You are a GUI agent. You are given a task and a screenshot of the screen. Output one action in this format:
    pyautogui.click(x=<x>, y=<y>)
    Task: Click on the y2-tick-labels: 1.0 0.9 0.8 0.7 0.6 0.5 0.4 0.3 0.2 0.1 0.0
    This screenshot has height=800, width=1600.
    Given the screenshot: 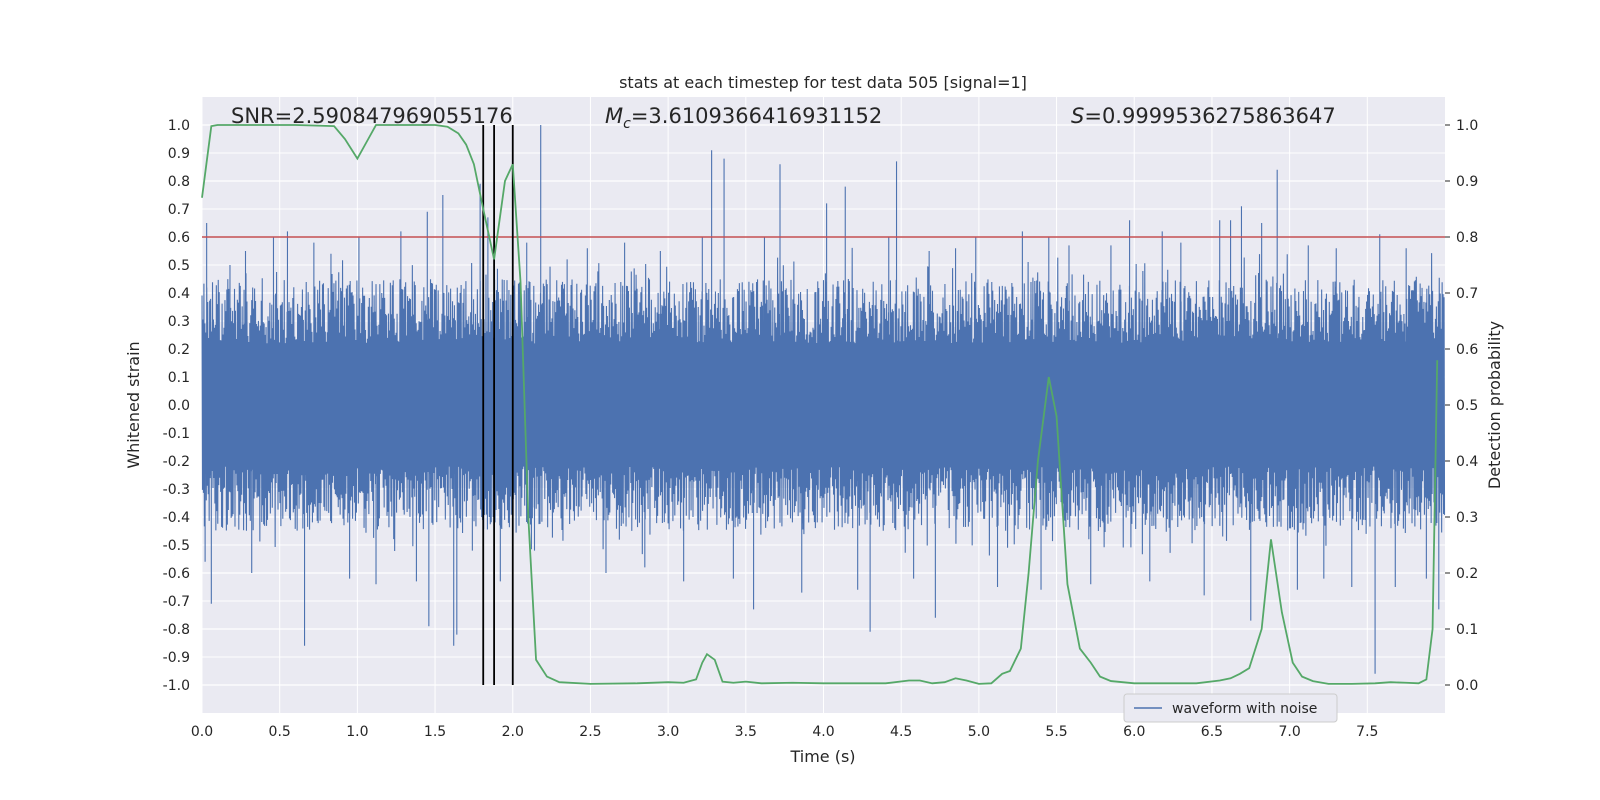 What is the action you would take?
    pyautogui.click(x=1461, y=406)
    